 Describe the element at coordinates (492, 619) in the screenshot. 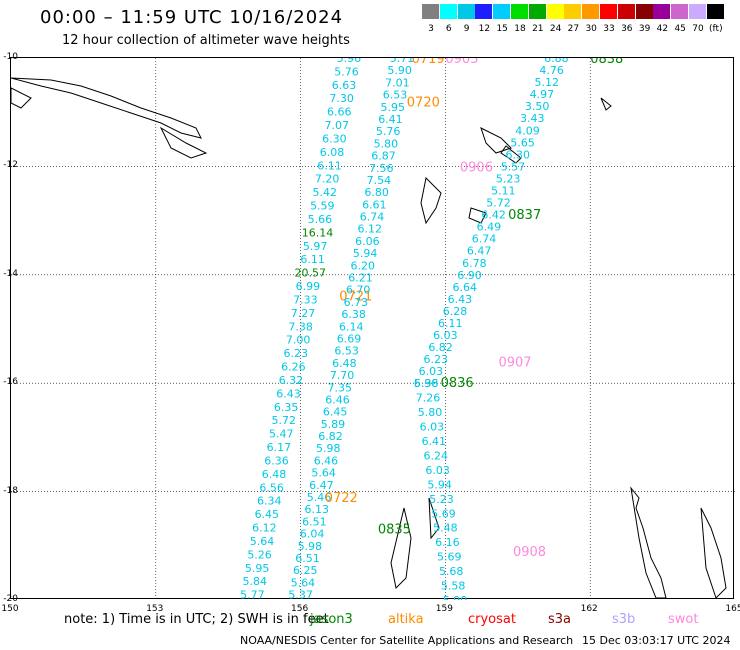

I see `mission-legend-item: cryosat` at that location.